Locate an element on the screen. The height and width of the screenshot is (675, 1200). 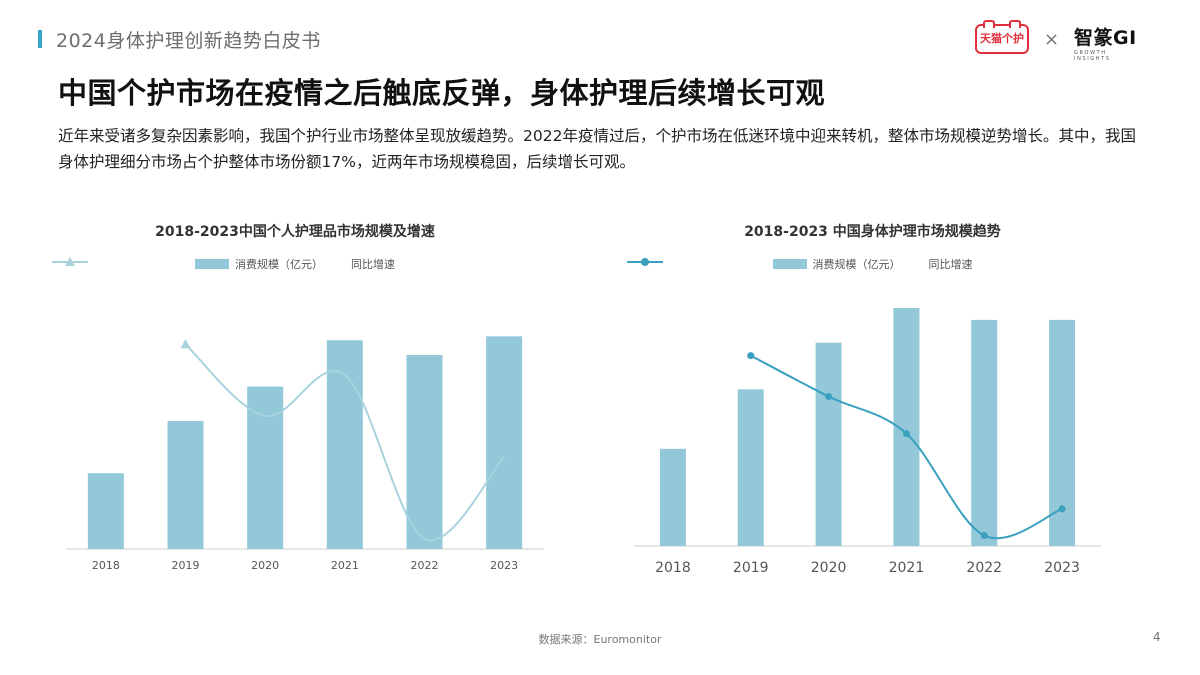
gi-logo-name: 智篆GI is located at coordinates (1105, 38).